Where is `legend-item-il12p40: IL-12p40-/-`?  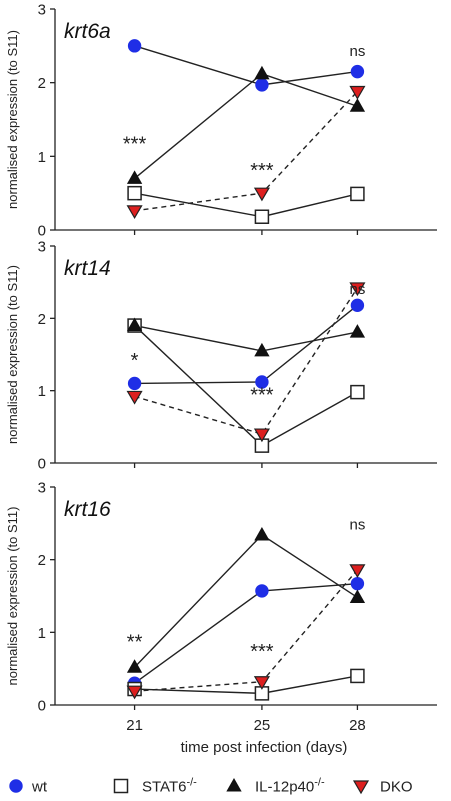 legend-item-il12p40: IL-12p40-/- is located at coordinates (275, 786).